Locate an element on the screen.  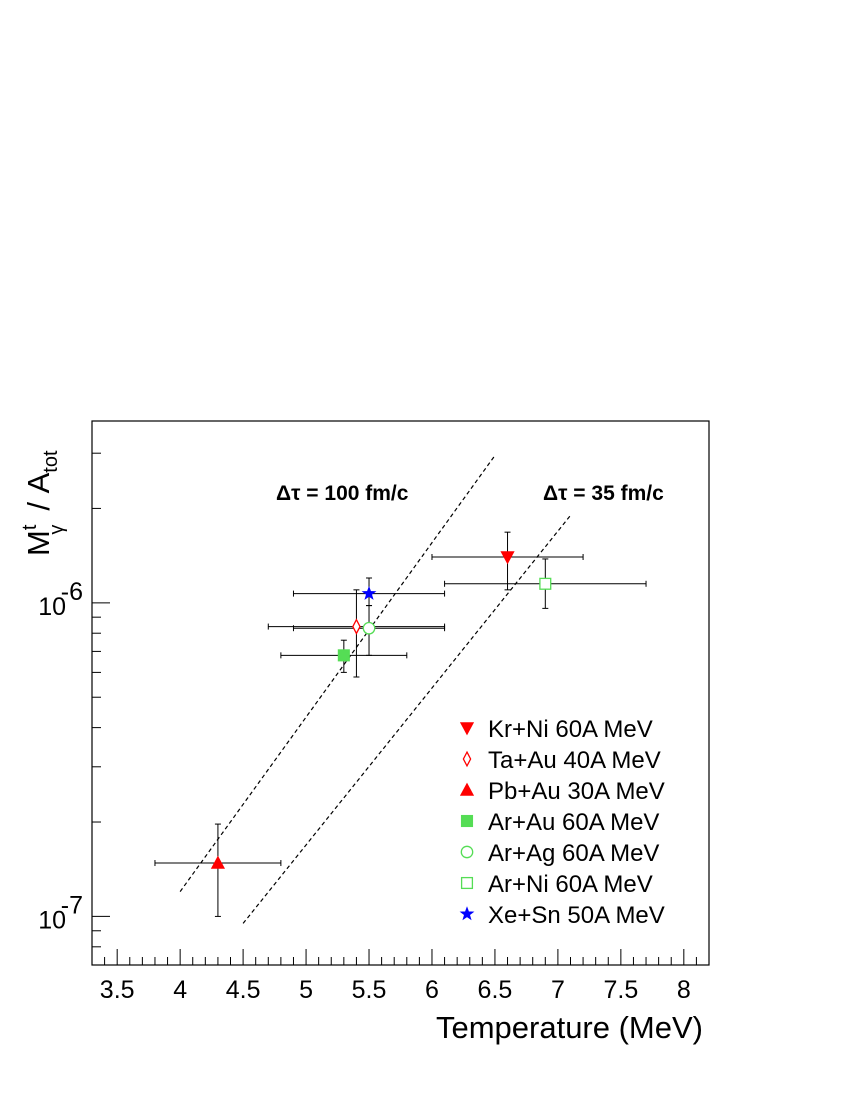
y-tick-exponent: -6 is located at coordinates (72, 592).